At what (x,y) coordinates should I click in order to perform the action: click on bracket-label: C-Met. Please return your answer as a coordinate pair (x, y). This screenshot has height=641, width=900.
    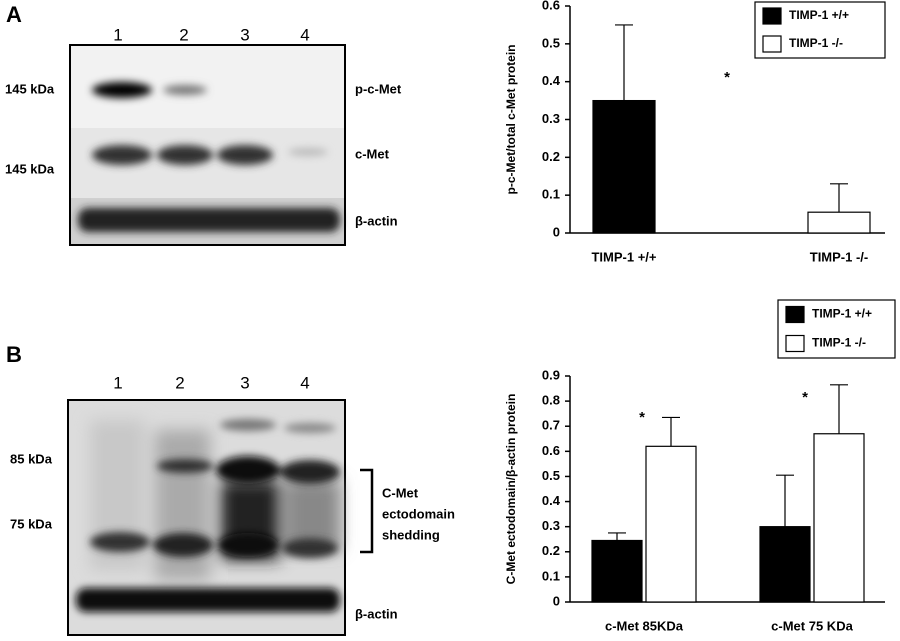
    Looking at the image, I should click on (400, 492).